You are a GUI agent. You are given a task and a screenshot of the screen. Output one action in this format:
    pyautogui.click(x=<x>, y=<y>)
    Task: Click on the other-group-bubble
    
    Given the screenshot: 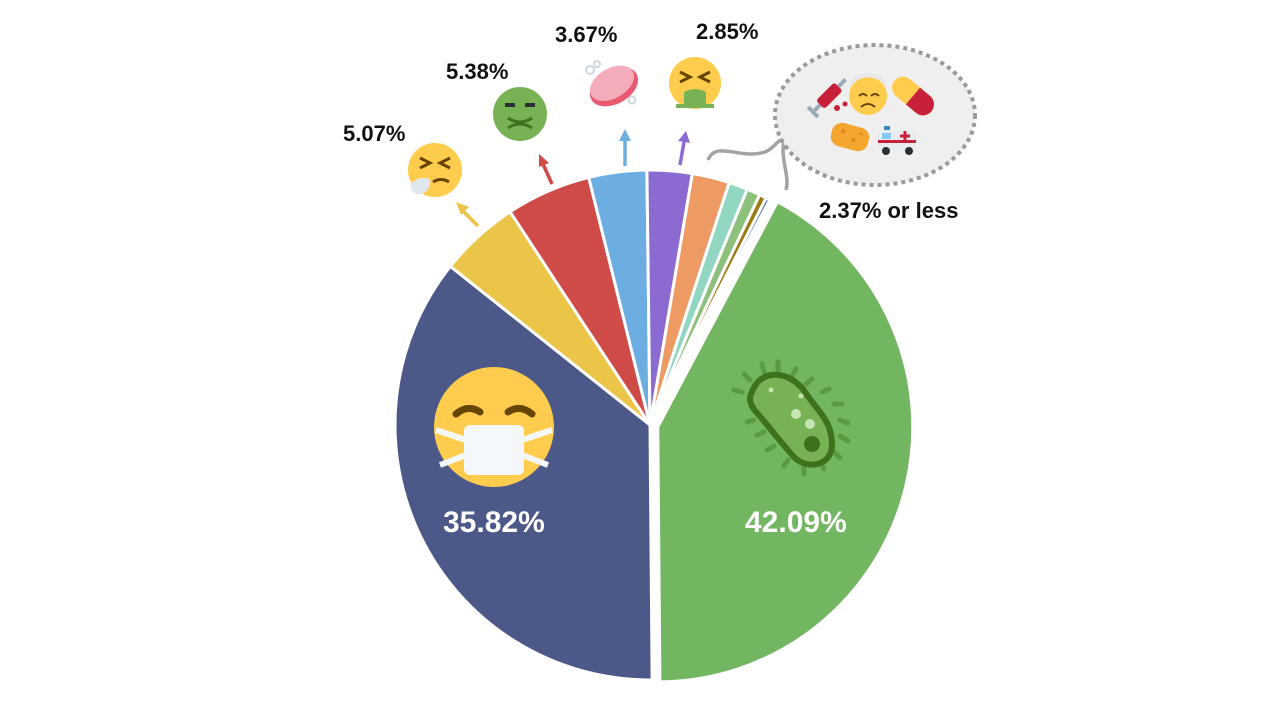 What is the action you would take?
    pyautogui.click(x=875, y=115)
    